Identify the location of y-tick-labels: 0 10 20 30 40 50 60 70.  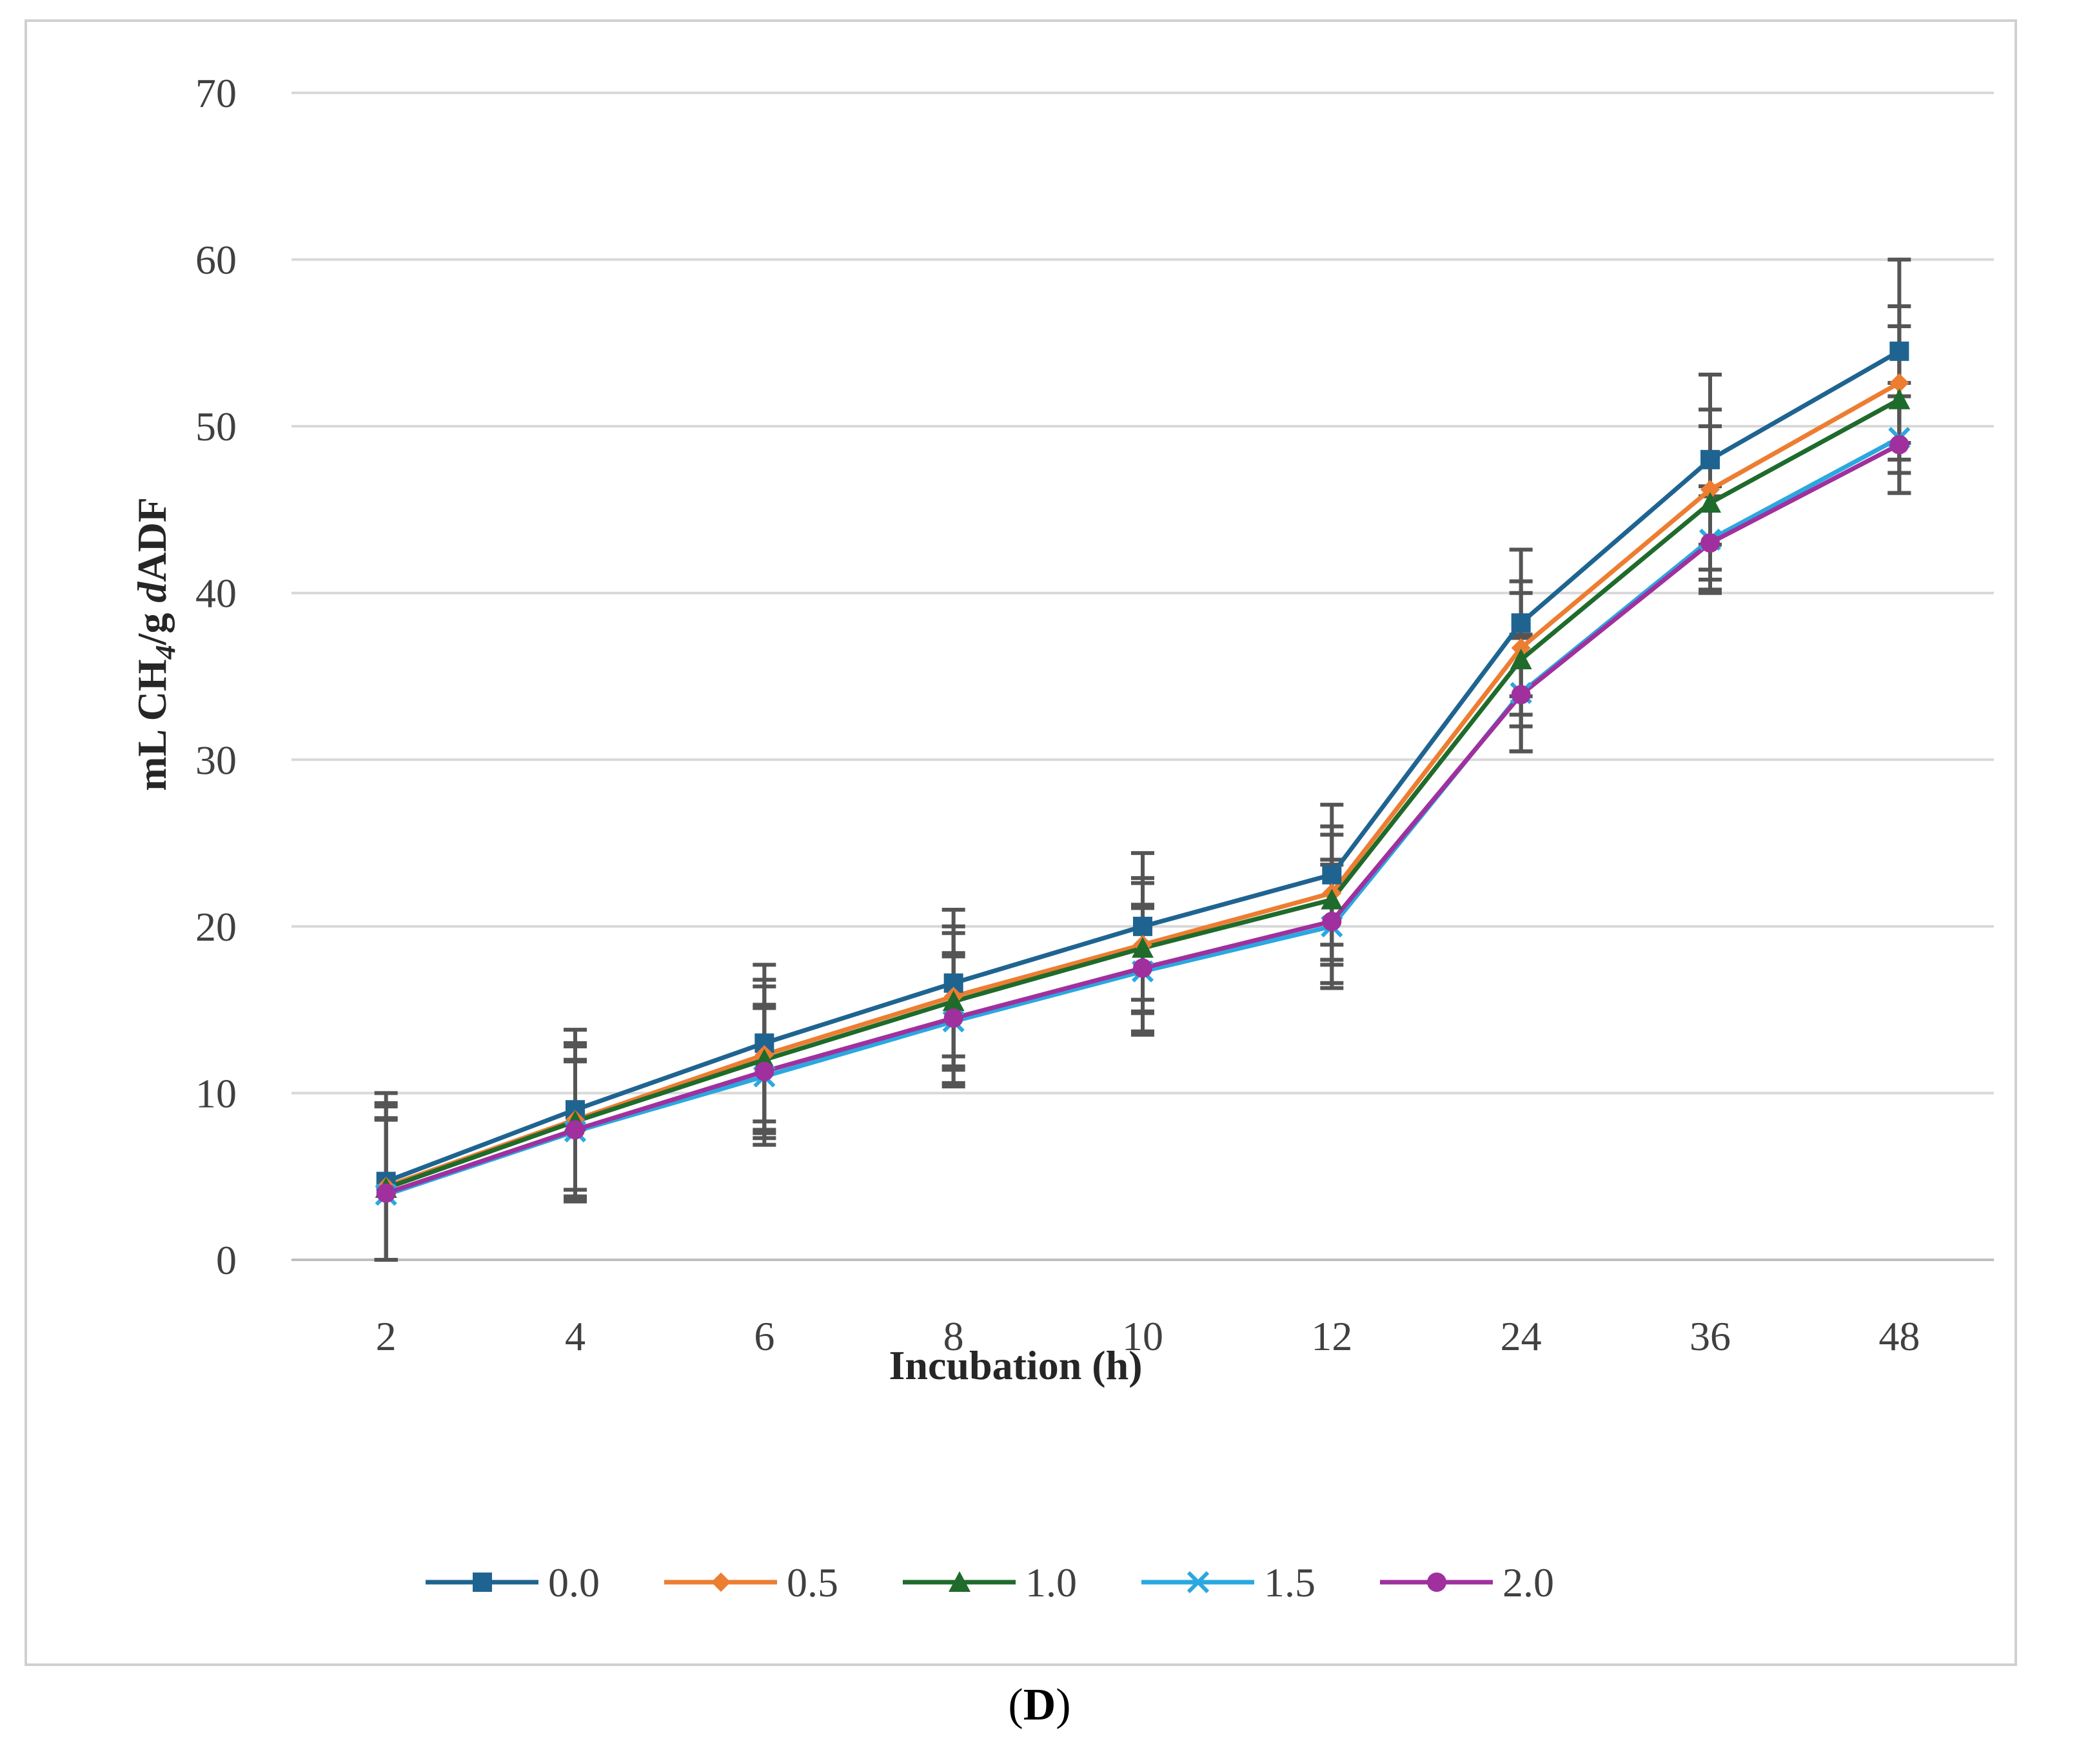
(216, 676).